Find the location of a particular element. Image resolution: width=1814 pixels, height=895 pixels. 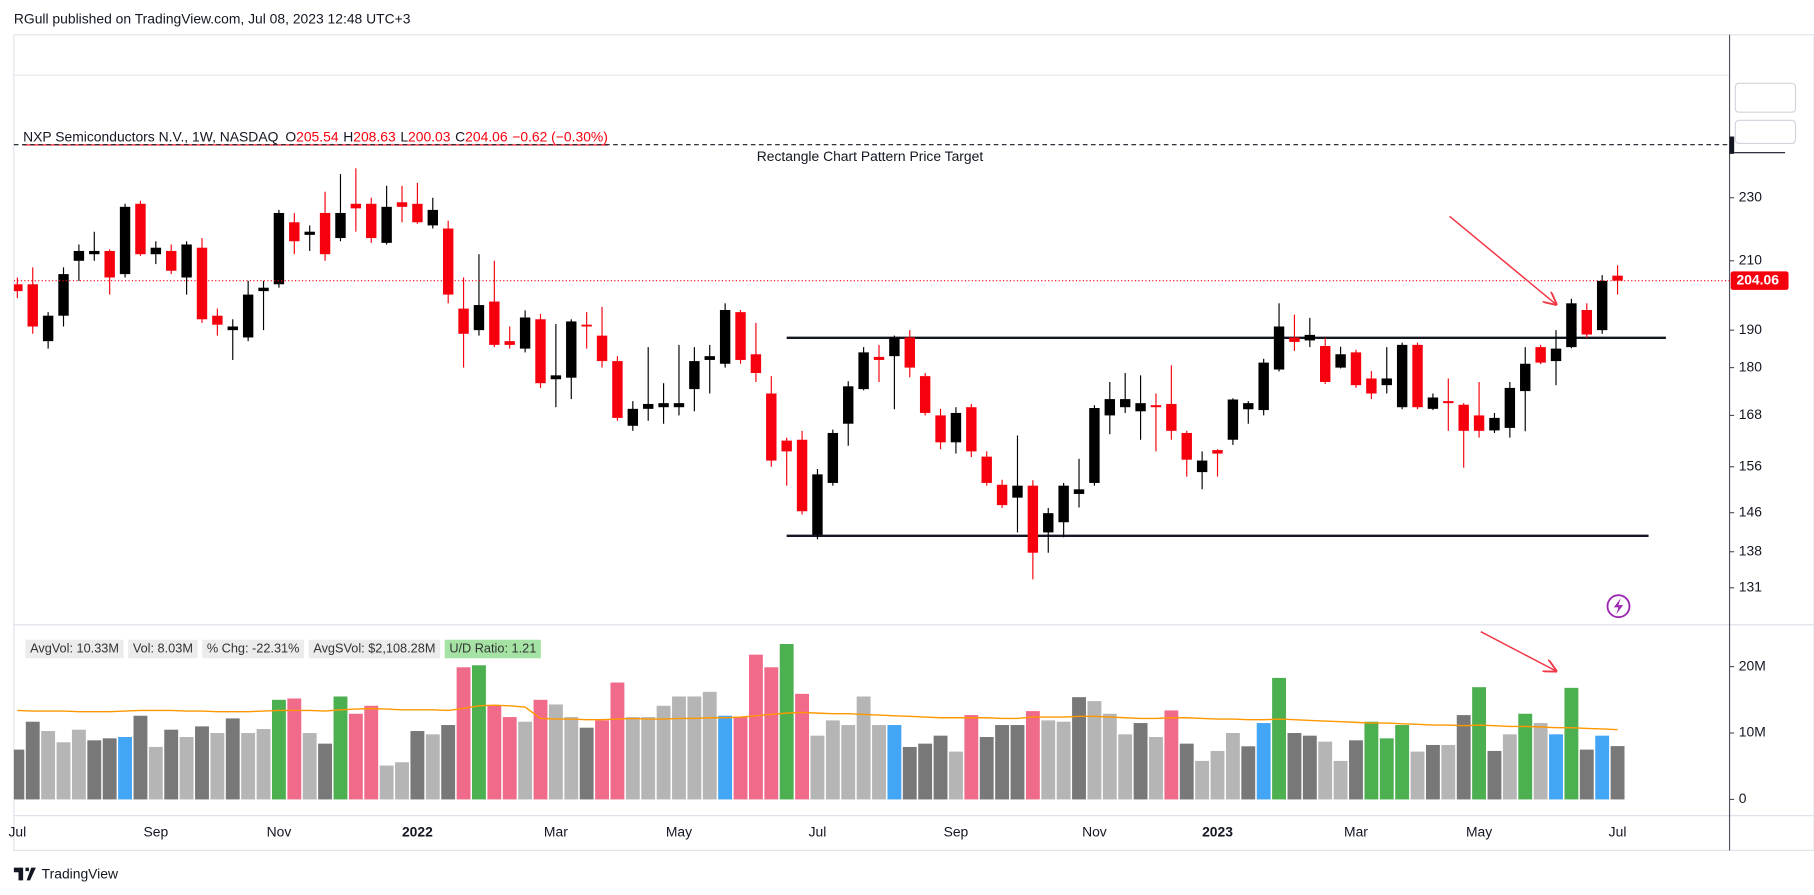

volume-tick-label: 20M is located at coordinates (1752, 665).